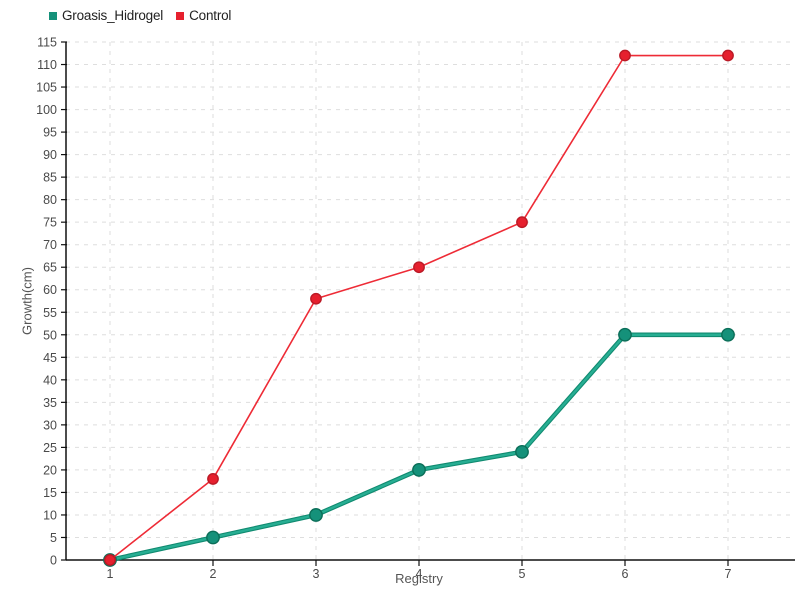  What do you see at coordinates (47, 65) in the screenshot?
I see `y-tick-label: 110` at bounding box center [47, 65].